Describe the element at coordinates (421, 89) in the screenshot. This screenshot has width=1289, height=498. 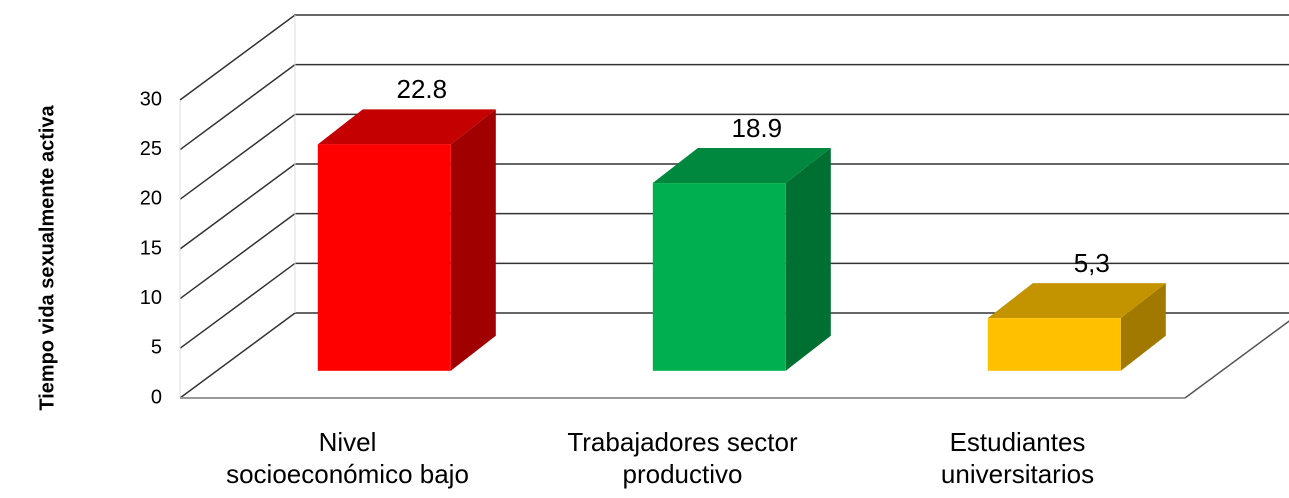
I see `value-label: 22.8` at that location.